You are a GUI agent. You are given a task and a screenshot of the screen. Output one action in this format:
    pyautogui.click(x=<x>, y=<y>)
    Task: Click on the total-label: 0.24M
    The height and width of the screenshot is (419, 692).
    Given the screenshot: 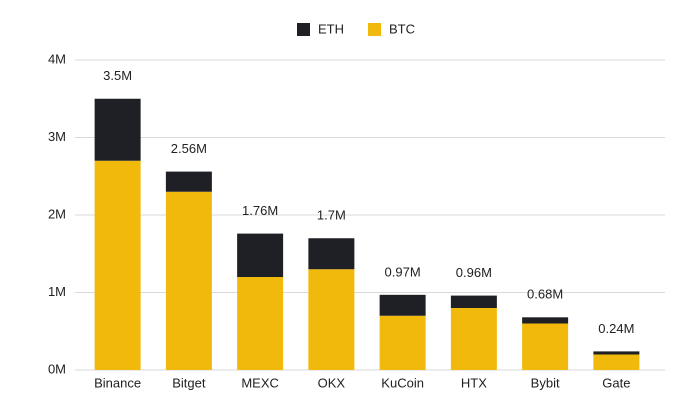 What is the action you would take?
    pyautogui.click(x=616, y=328)
    